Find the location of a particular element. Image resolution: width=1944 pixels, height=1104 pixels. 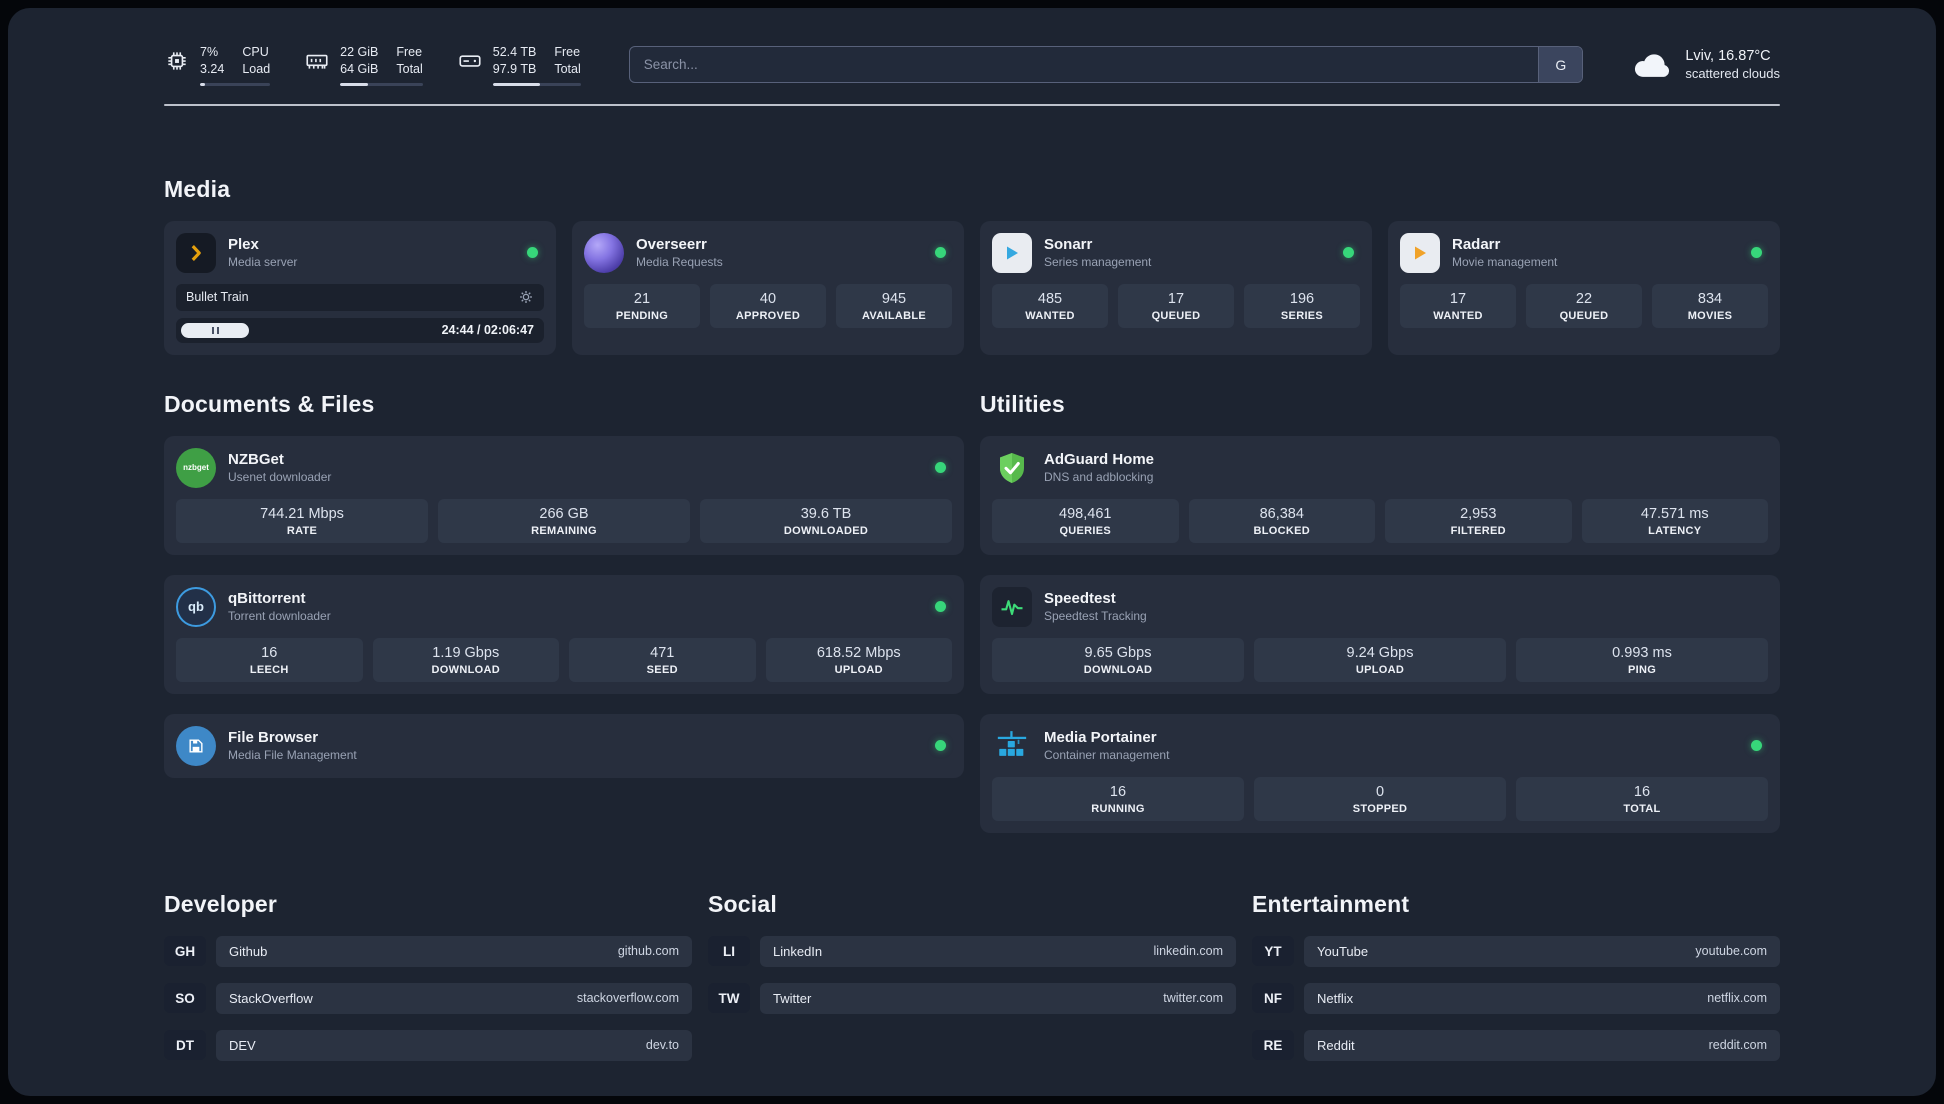

bookmark-url: twitter.com is located at coordinates (1193, 998).